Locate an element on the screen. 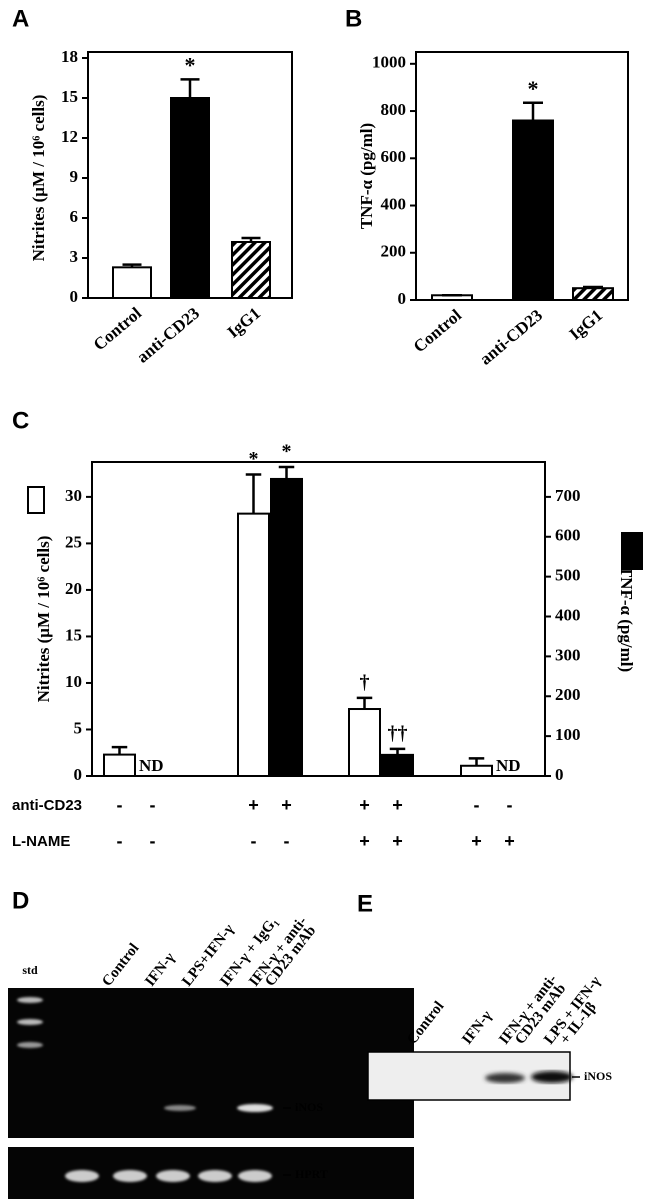 The width and height of the screenshot is (653, 1199). y2-tick-label: 600 is located at coordinates (568, 535).